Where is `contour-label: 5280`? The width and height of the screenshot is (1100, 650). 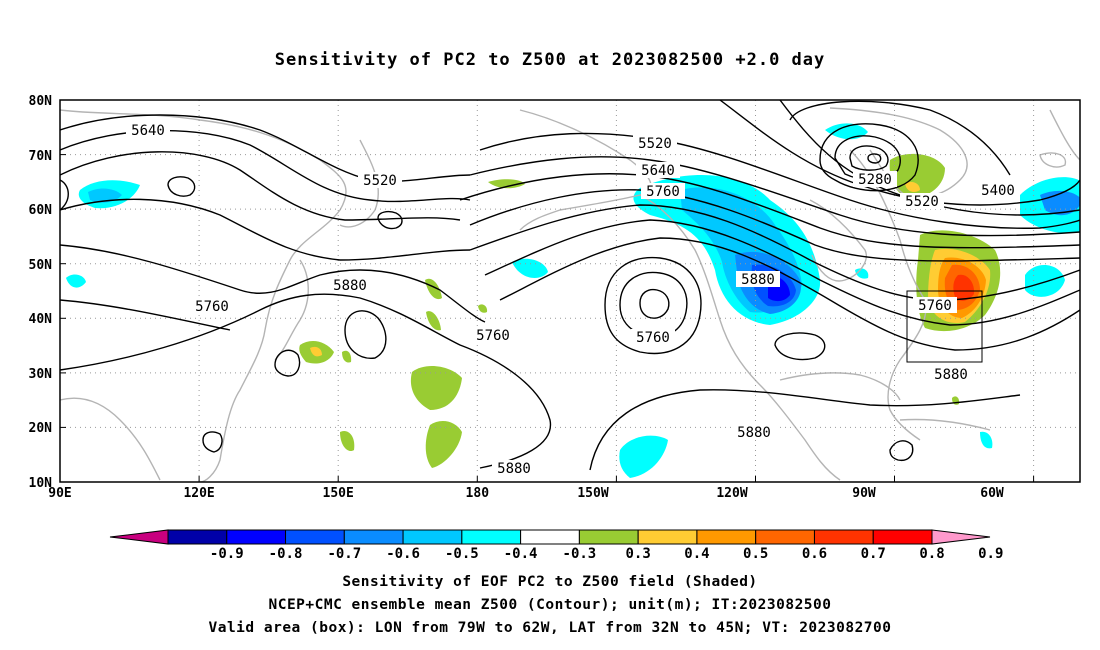
contour-label: 5280 is located at coordinates (875, 179).